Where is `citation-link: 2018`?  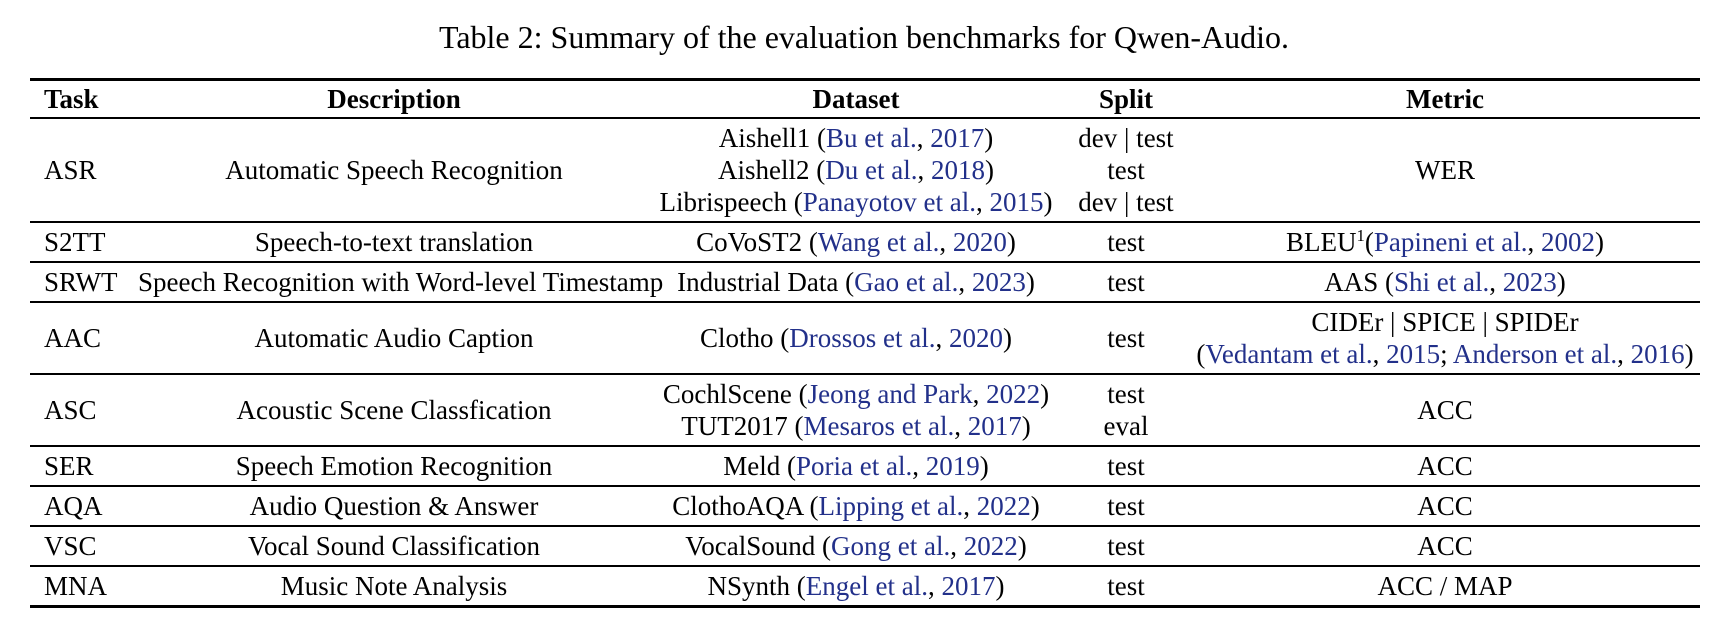 citation-link: 2018 is located at coordinates (957, 170).